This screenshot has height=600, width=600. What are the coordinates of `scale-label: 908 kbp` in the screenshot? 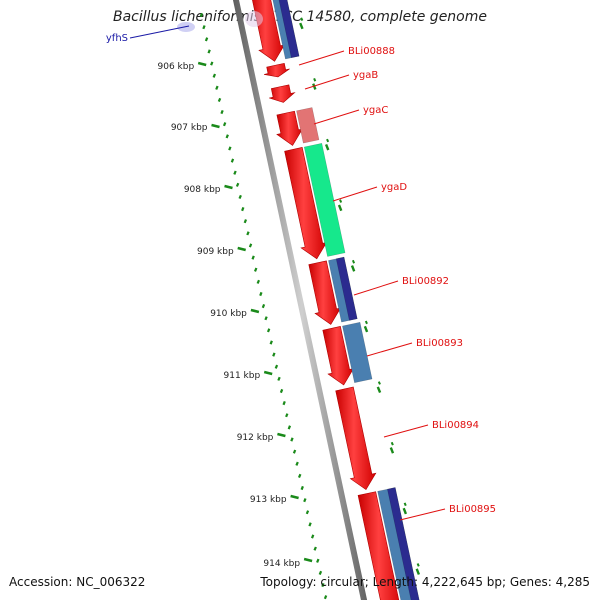 It's located at (202, 190).